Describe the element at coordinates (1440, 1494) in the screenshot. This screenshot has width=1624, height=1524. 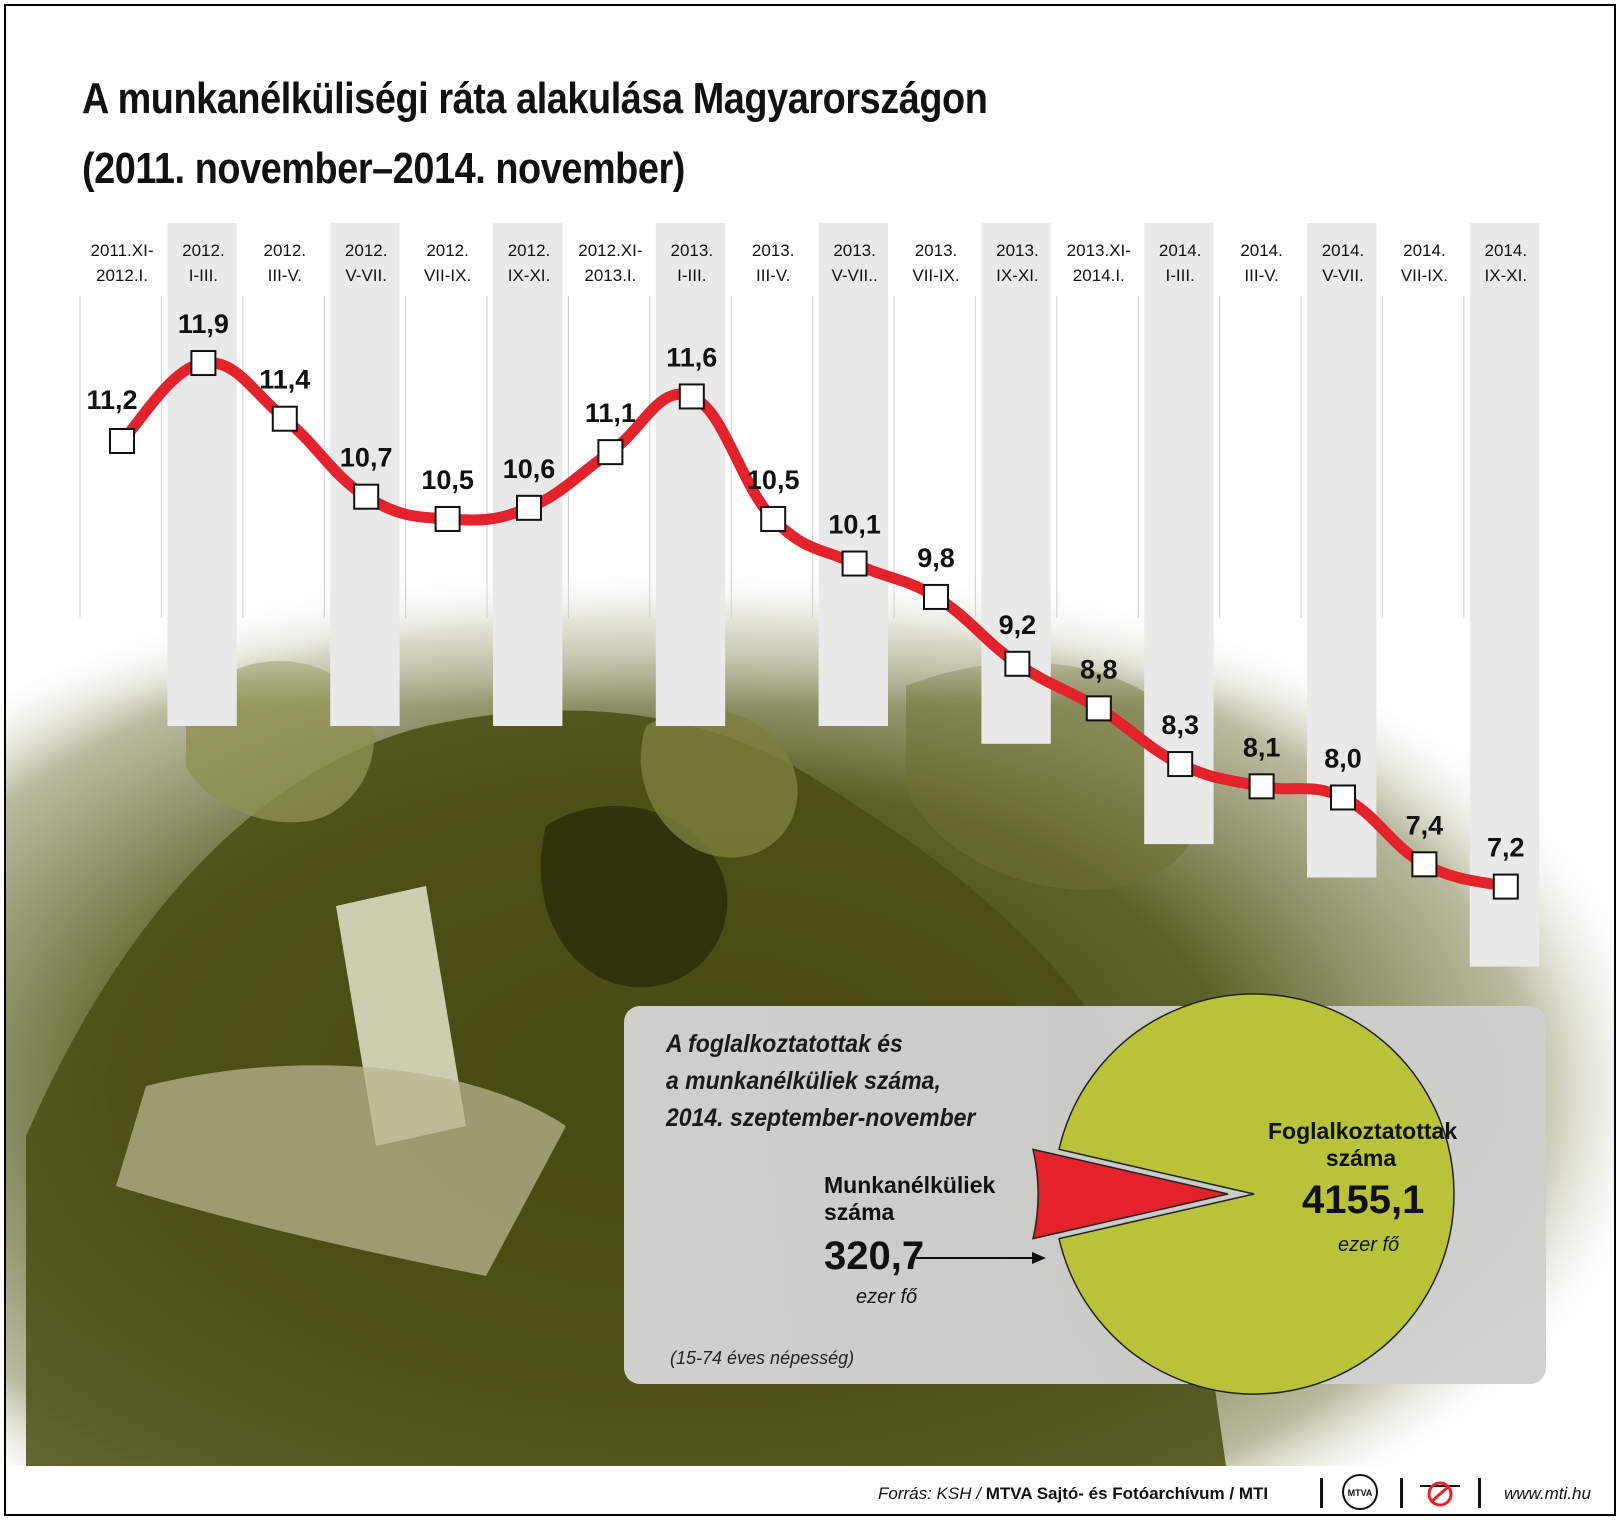
I see `mti-logo-icon` at that location.